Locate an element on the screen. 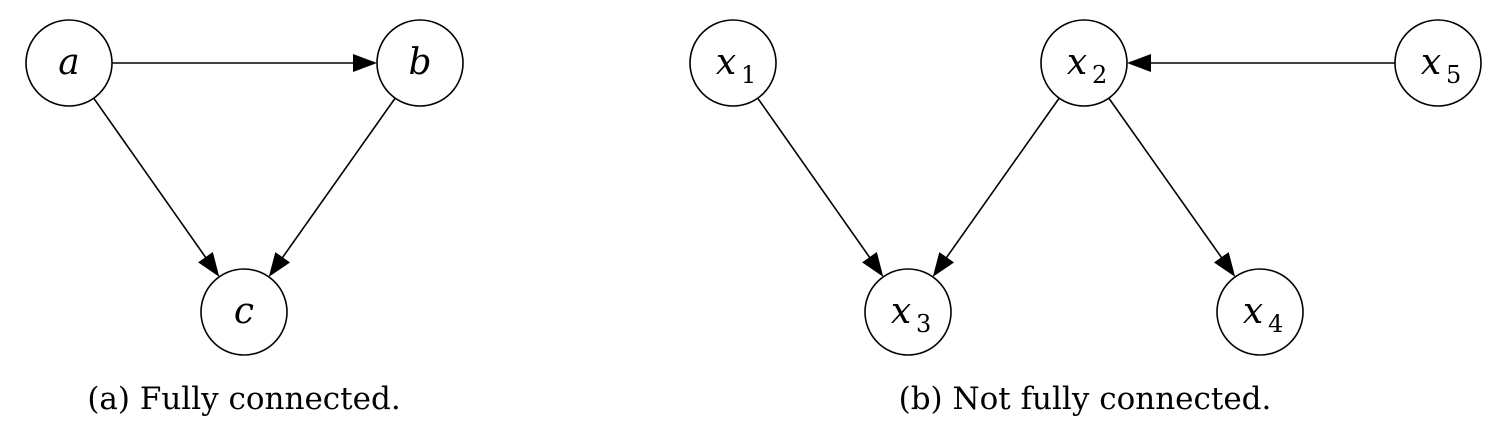  node-label: c is located at coordinates (244, 311).